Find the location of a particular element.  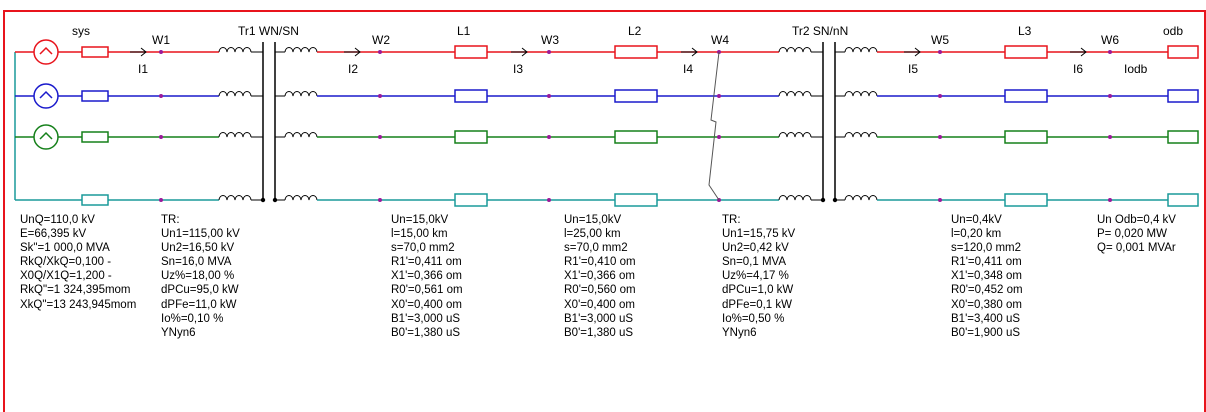

phase-b-line-impedance is located at coordinates (1026, 96).